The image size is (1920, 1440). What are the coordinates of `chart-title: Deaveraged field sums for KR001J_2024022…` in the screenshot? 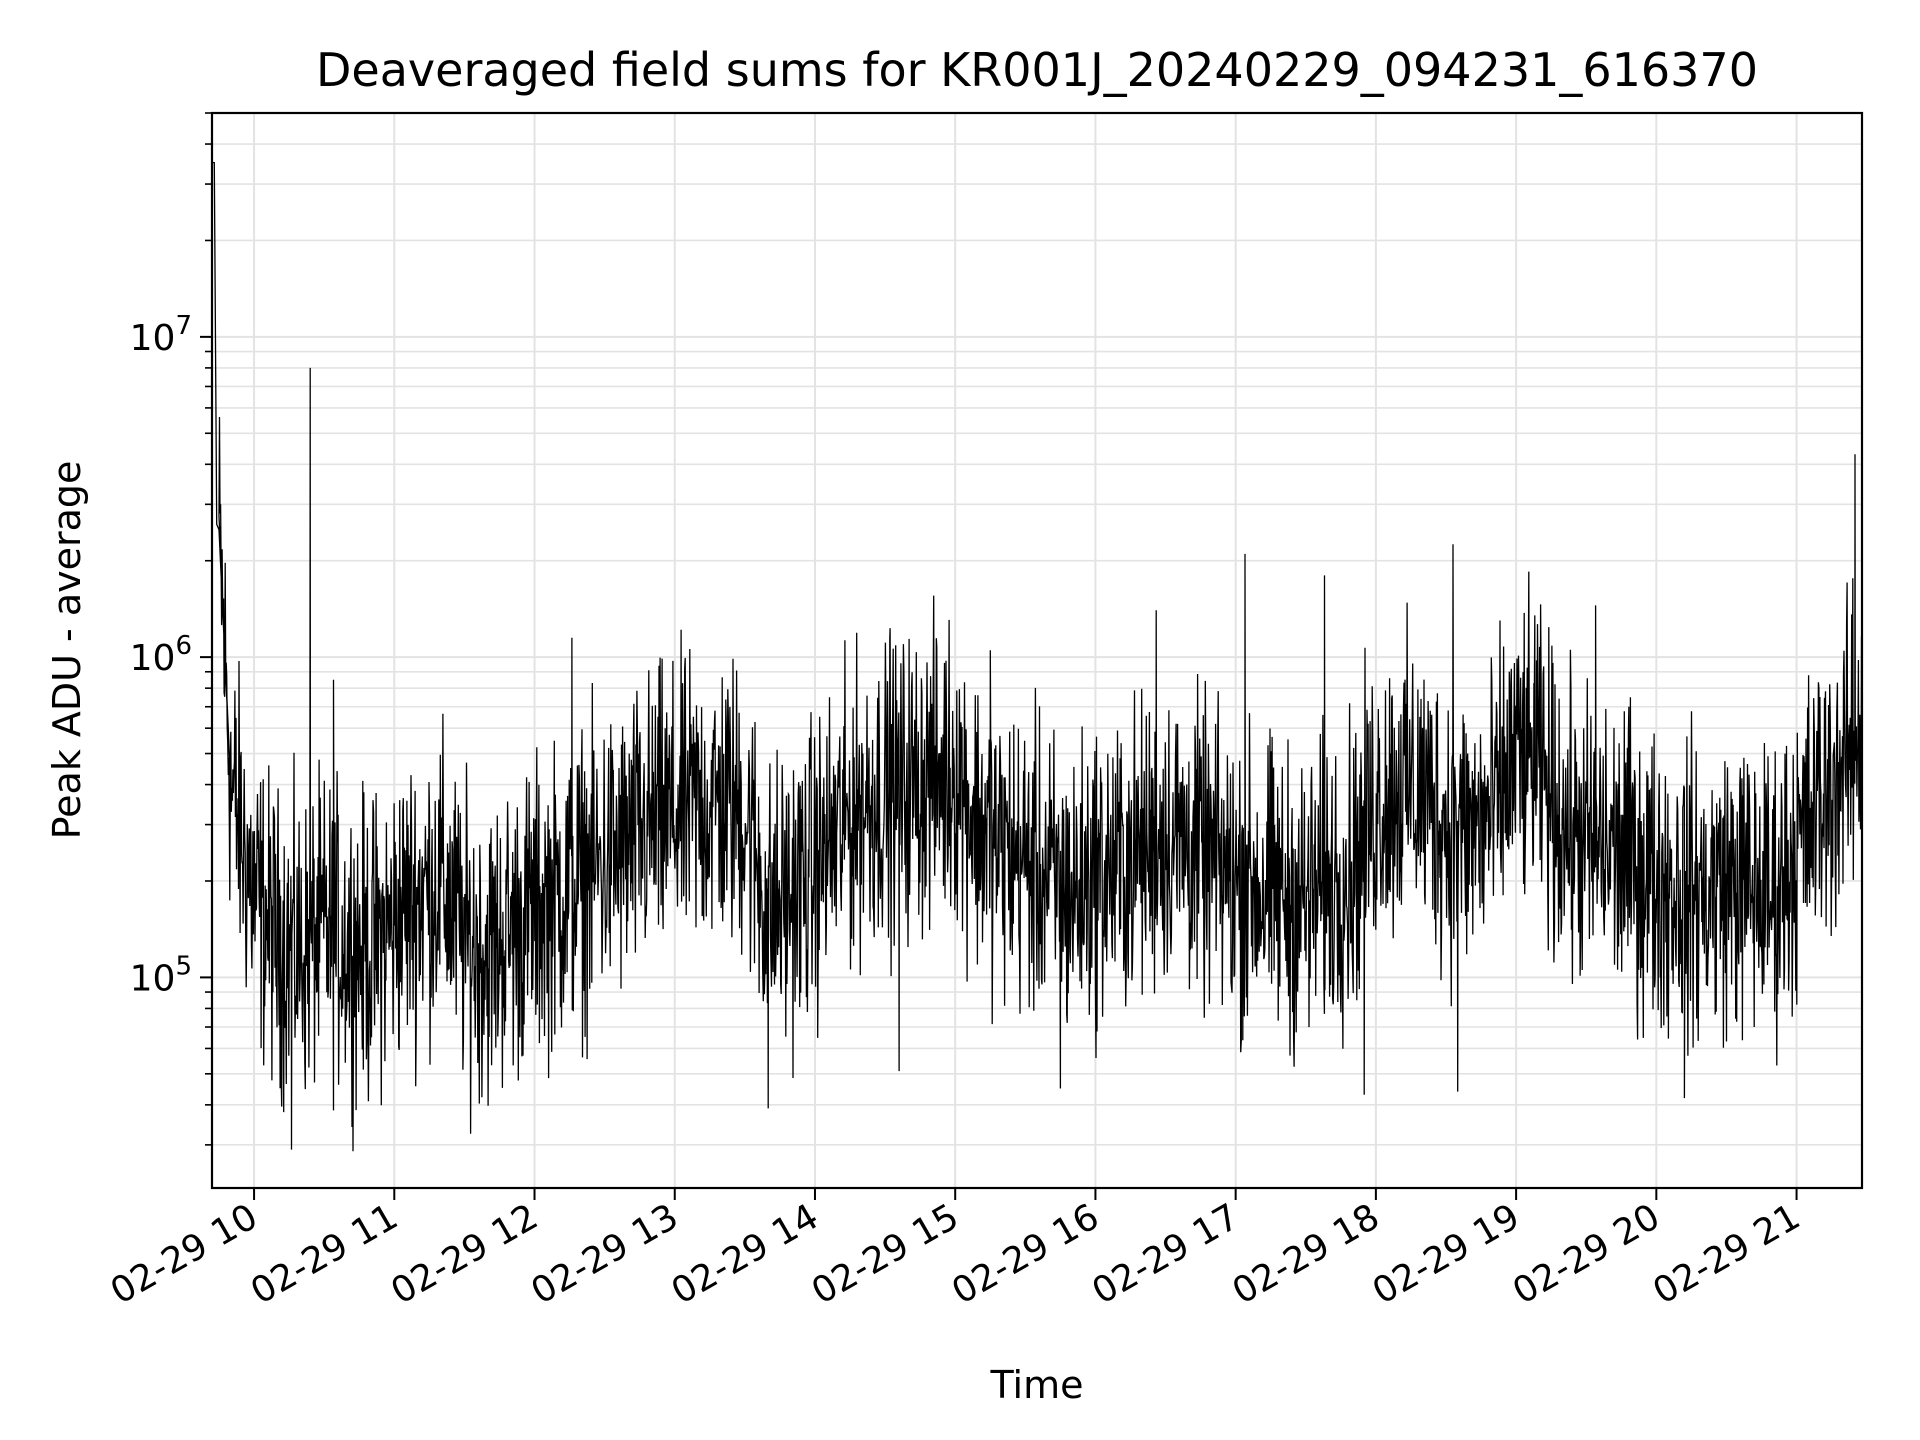 It's located at (1037, 70).